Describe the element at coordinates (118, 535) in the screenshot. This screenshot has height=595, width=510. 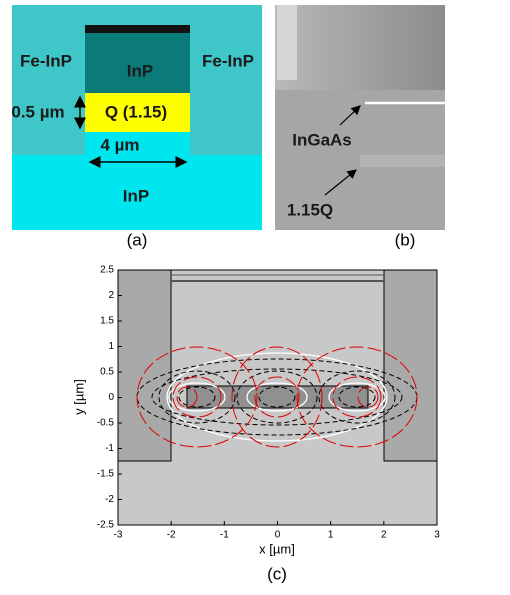
I see `x-tick-label: -3` at that location.